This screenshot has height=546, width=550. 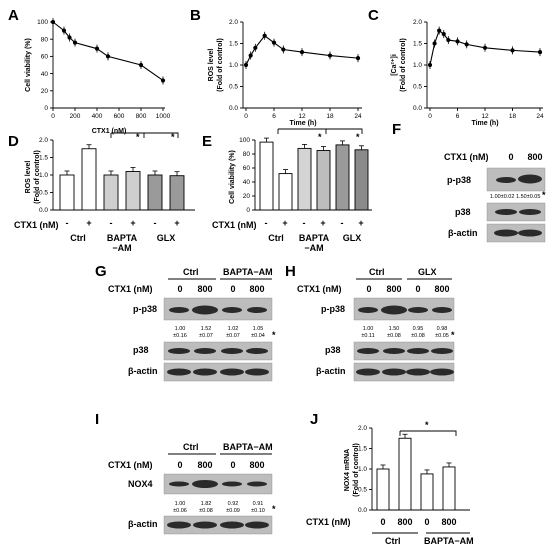 I want to click on panel-e-ylabel: Cell viability (%), so click(x=232, y=177).